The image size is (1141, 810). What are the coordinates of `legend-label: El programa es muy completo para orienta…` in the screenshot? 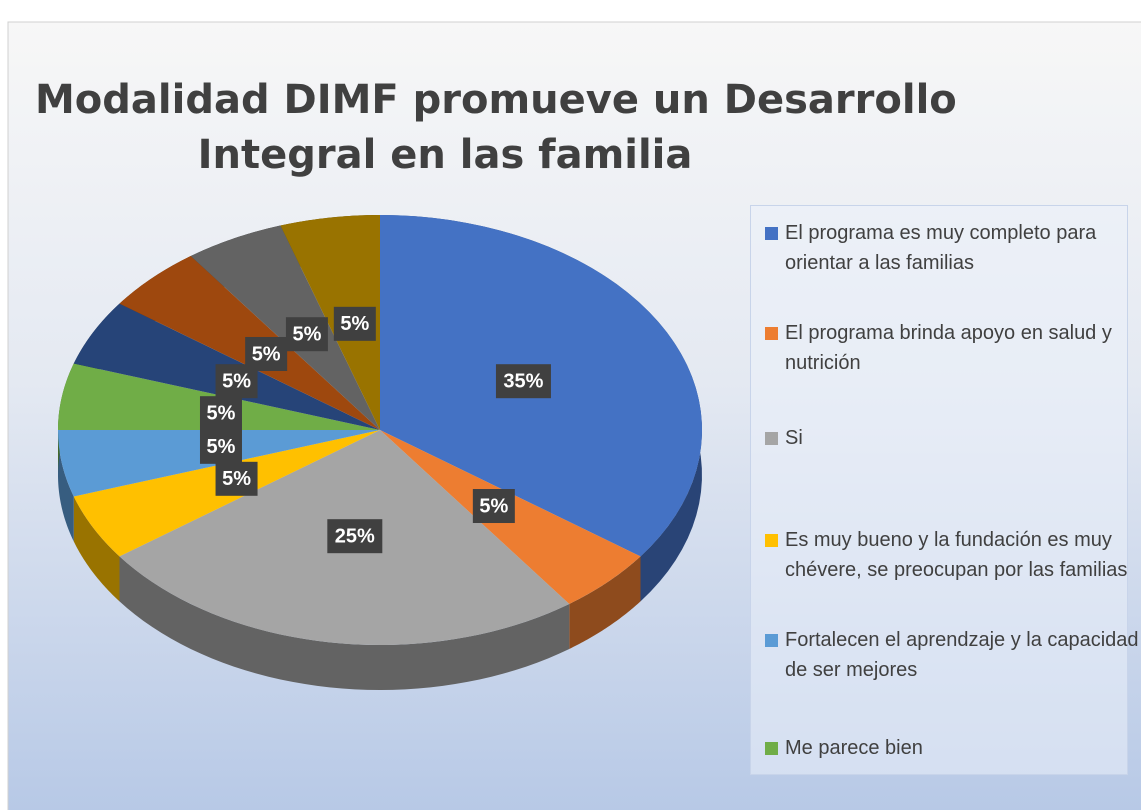 It's located at (941, 248).